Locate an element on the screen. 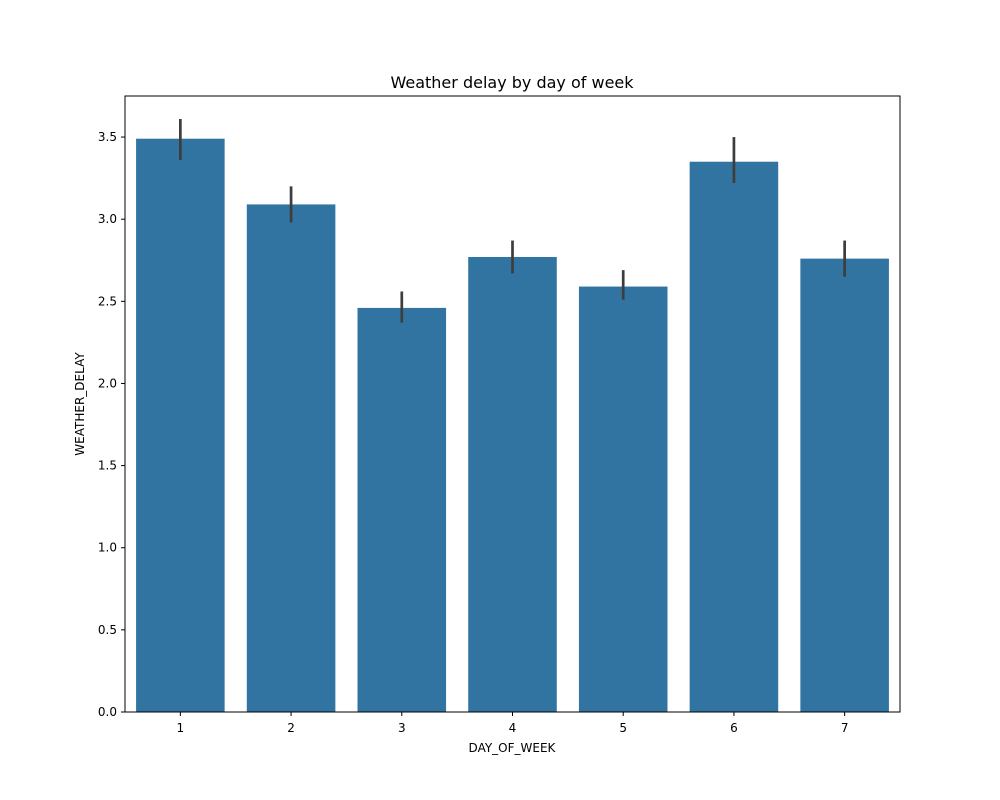 The width and height of the screenshot is (1000, 800). x-axis-label: DAY_OF_WEEK is located at coordinates (513, 748).